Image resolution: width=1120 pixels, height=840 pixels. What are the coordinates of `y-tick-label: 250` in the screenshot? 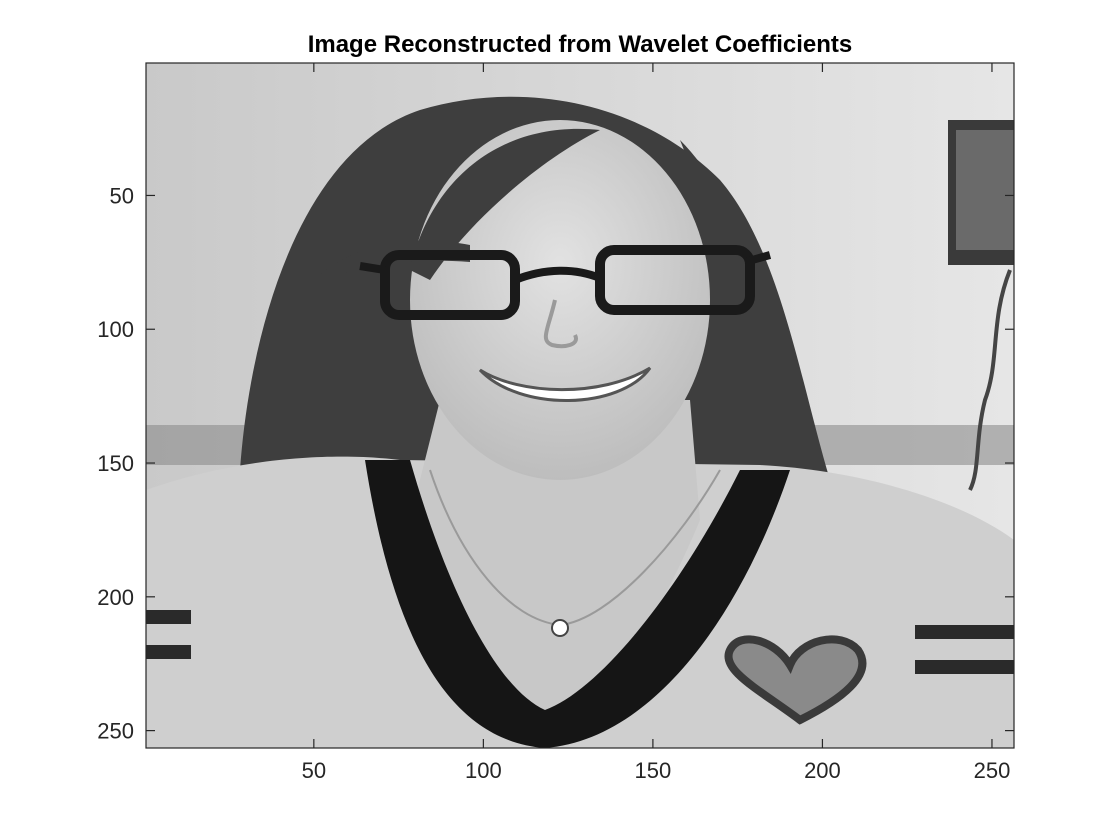 It's located at (115, 731).